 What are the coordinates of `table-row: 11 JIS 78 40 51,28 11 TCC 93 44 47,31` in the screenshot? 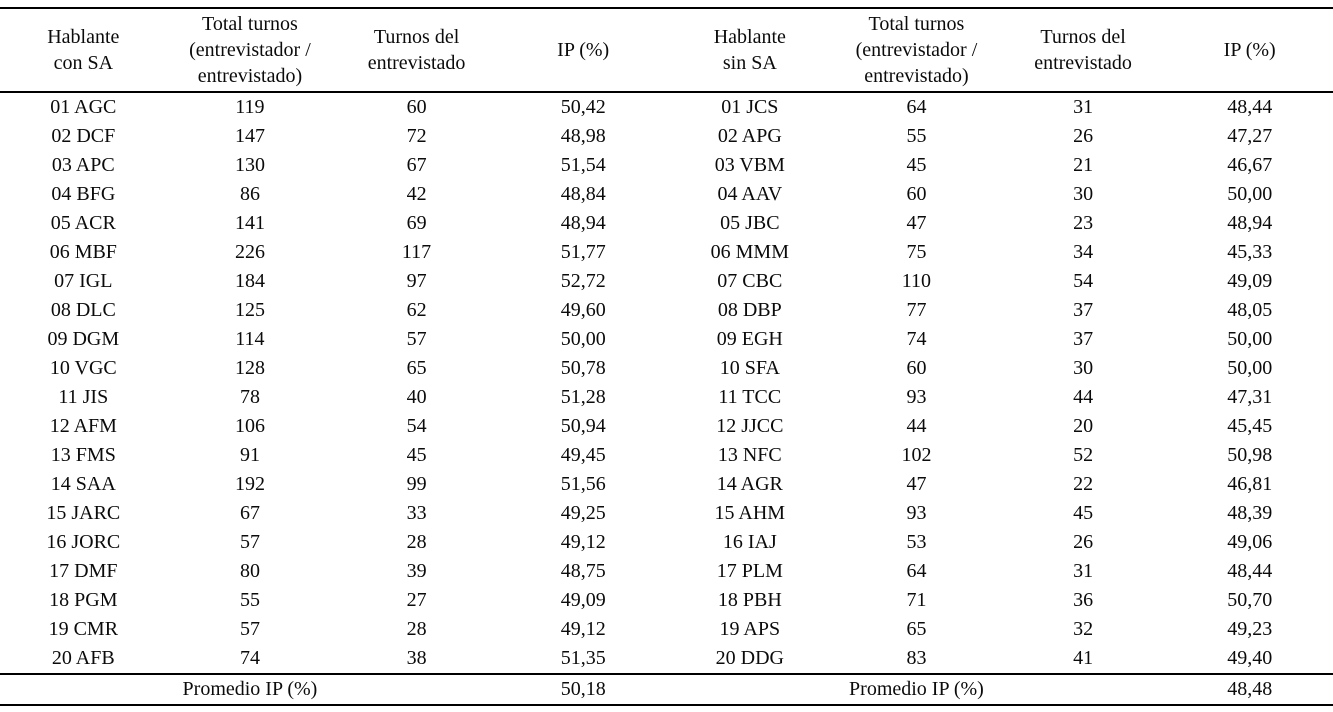 It's located at (666, 397).